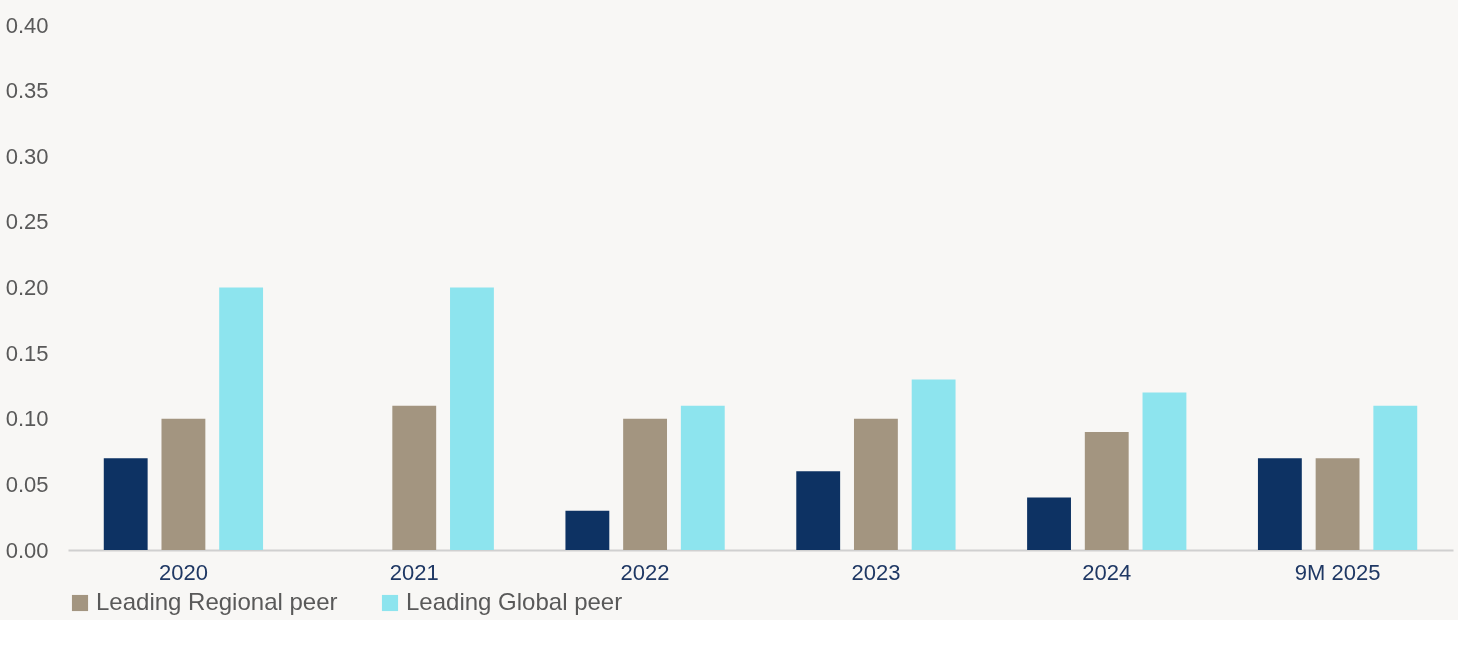 Image resolution: width=1473 pixels, height=649 pixels. Describe the element at coordinates (27, 419) in the screenshot. I see `y-tick-label: 0.10` at that location.